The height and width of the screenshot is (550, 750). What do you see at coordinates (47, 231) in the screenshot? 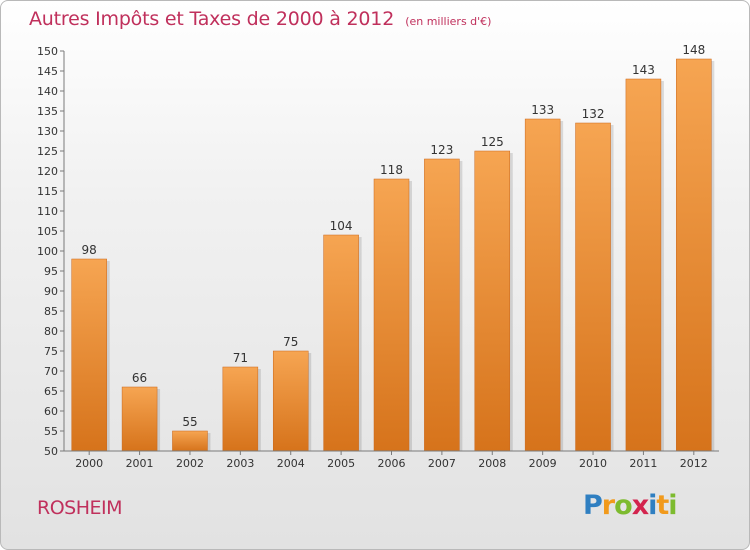
I see `y-tick-label: 105` at bounding box center [47, 231].